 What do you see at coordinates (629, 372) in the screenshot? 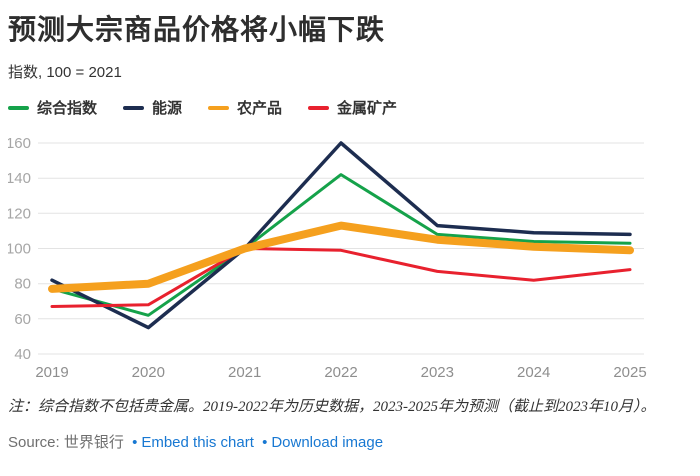
I see `x-tick-label: 2025` at bounding box center [629, 372].